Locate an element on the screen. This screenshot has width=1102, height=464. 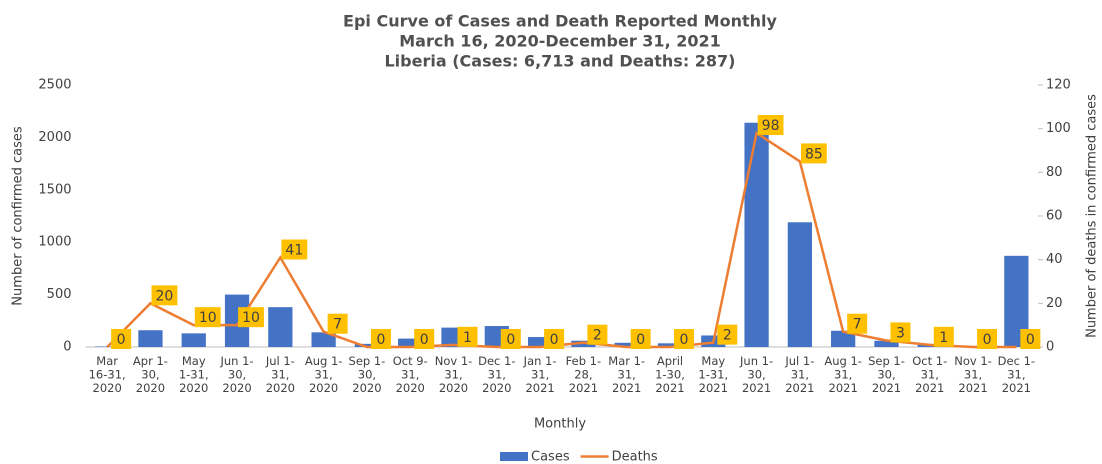
y-tick-label: 1500 is located at coordinates (54, 189).